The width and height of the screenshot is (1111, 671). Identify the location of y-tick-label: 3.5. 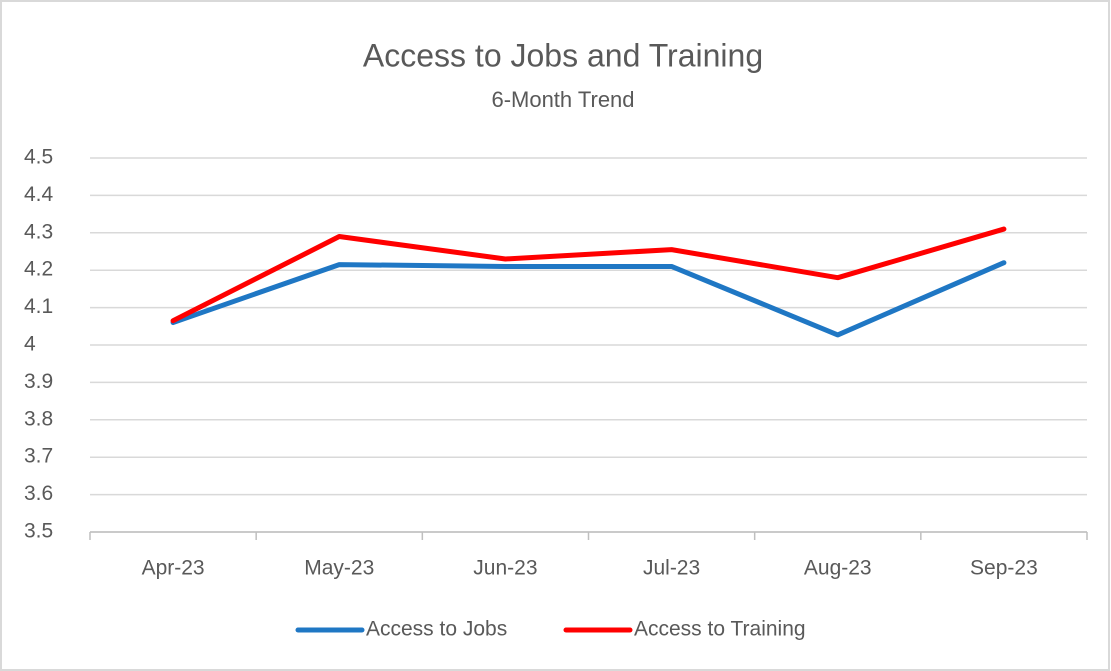
(38, 531).